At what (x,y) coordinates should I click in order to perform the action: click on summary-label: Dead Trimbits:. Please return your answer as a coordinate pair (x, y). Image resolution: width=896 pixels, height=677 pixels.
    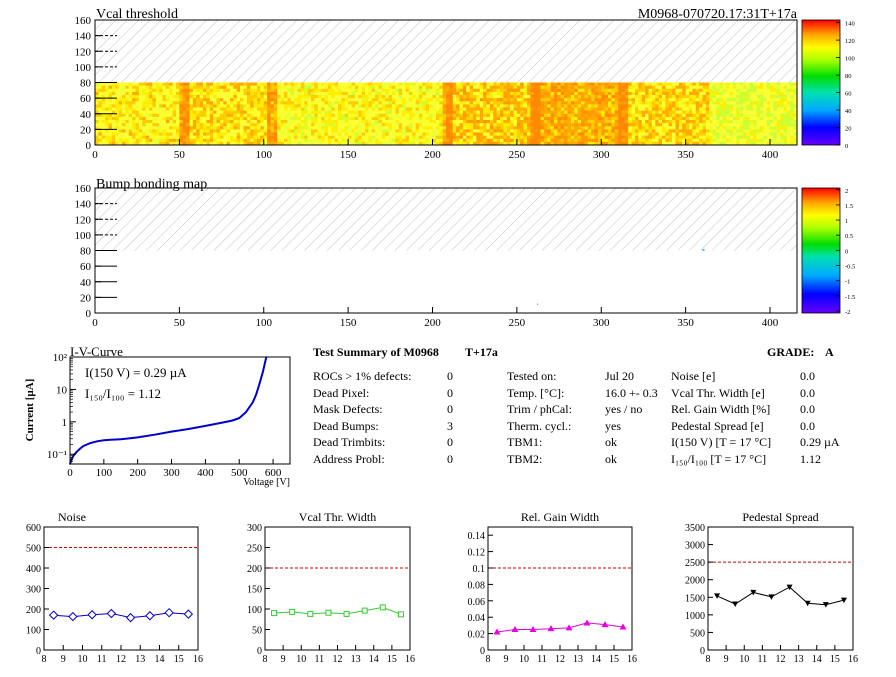
    Looking at the image, I should click on (349, 442).